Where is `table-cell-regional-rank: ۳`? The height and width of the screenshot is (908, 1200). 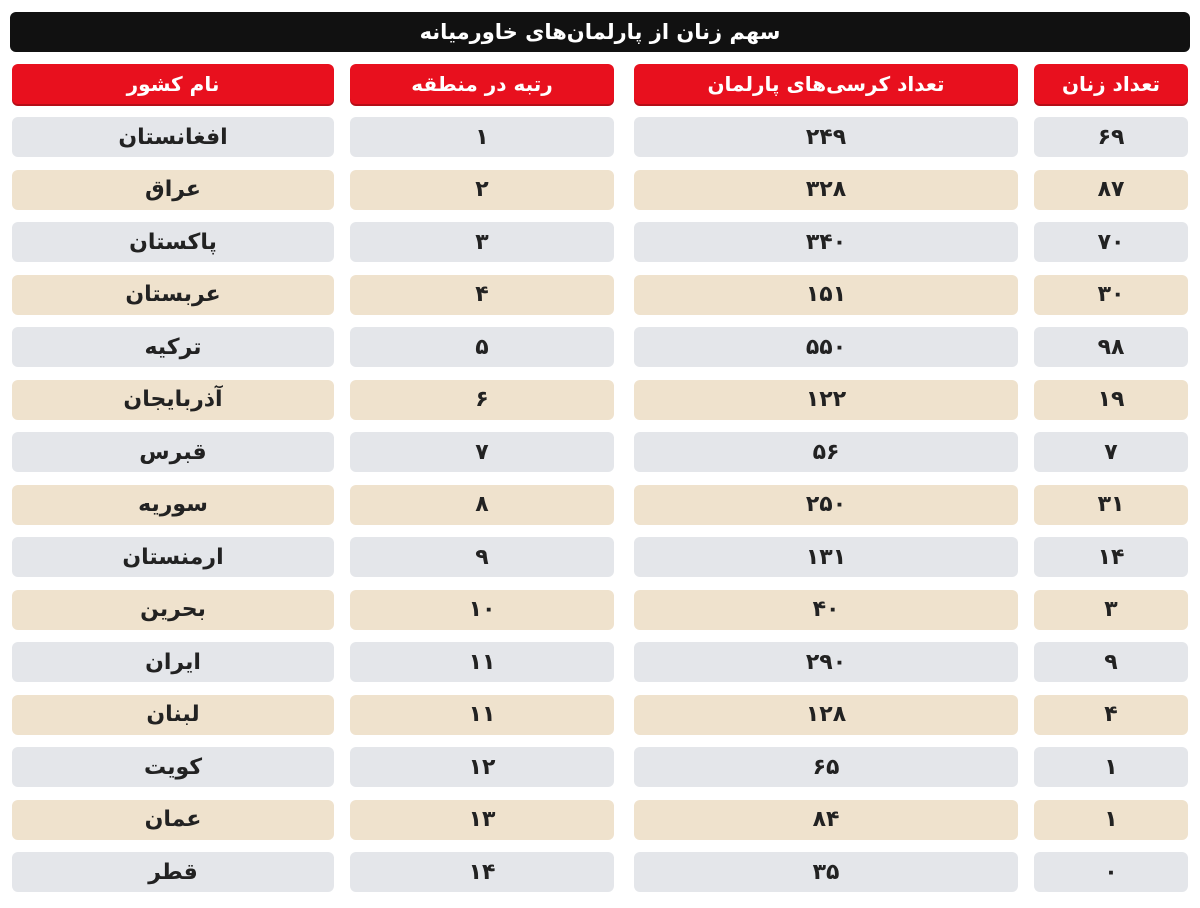 table-cell-regional-rank: ۳ is located at coordinates (482, 242).